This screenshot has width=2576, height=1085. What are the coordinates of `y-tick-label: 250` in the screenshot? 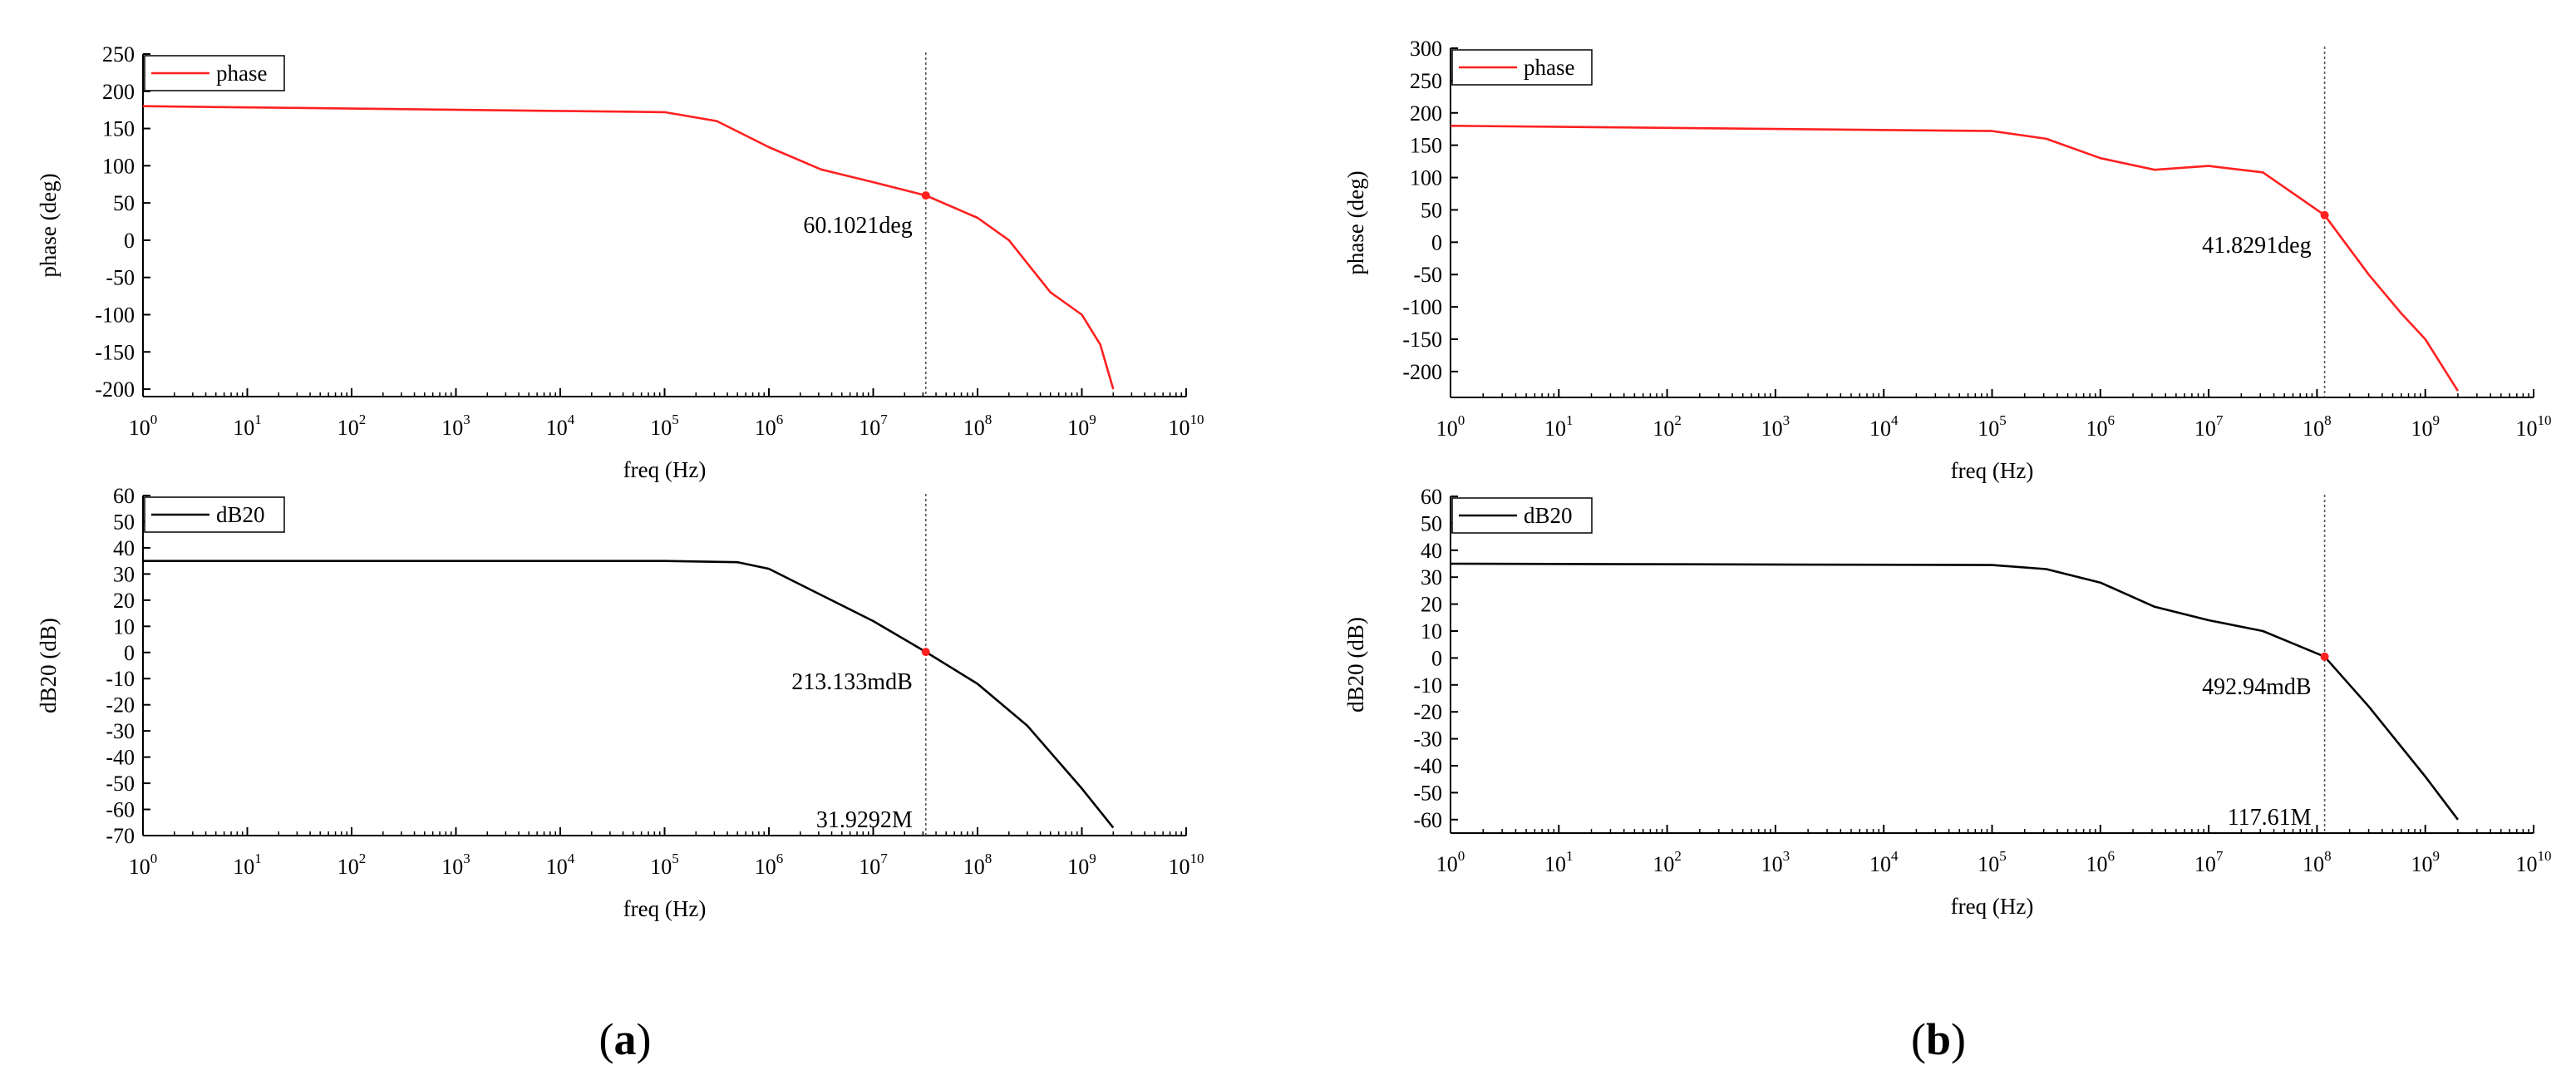 It's located at (118, 54).